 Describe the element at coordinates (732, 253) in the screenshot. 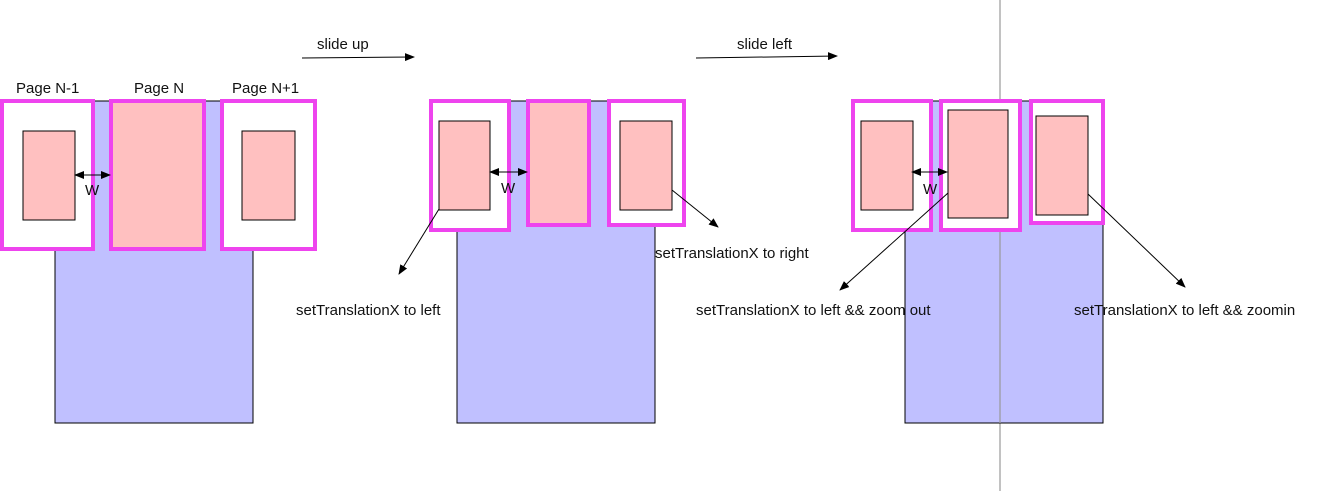

I see `label-translate-right: setTranslationX to right` at that location.